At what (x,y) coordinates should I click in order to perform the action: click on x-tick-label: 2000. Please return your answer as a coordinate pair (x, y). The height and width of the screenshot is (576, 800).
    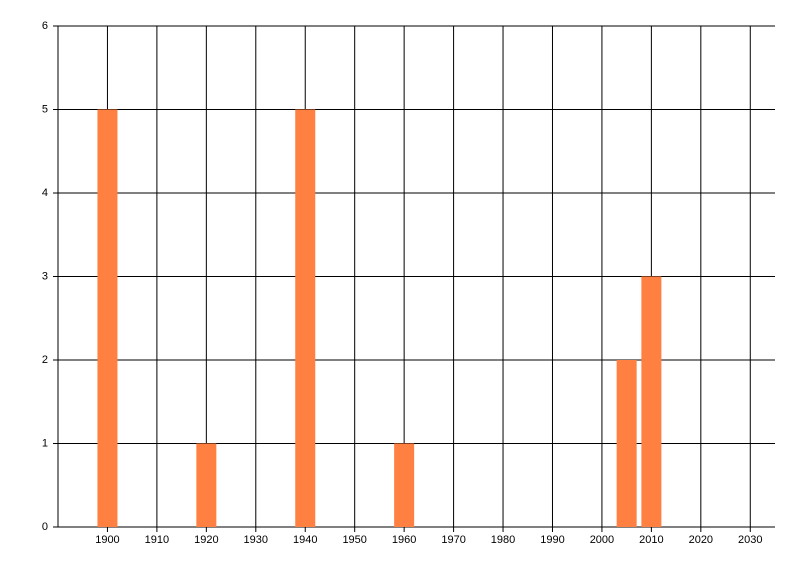
    Looking at the image, I should click on (602, 540).